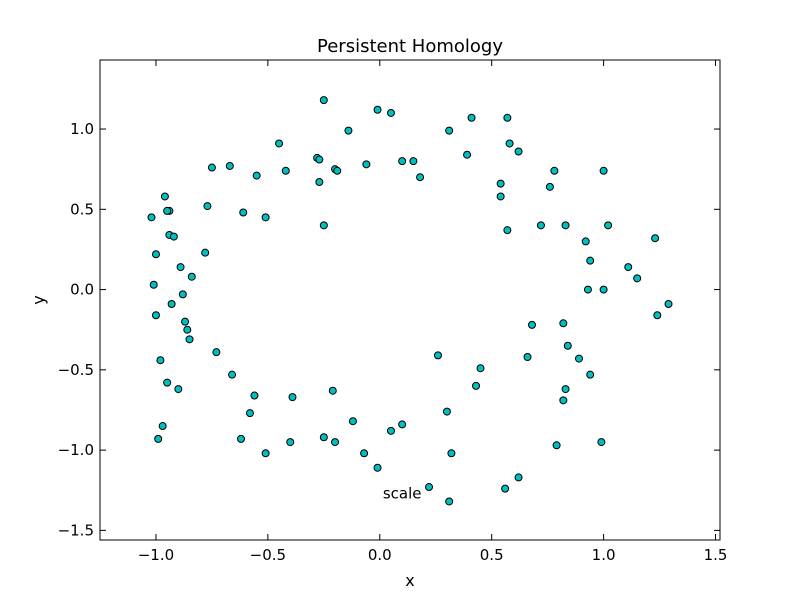 The width and height of the screenshot is (800, 600). What do you see at coordinates (76, 530) in the screenshot?
I see `y-tick-label: −1.5` at bounding box center [76, 530].